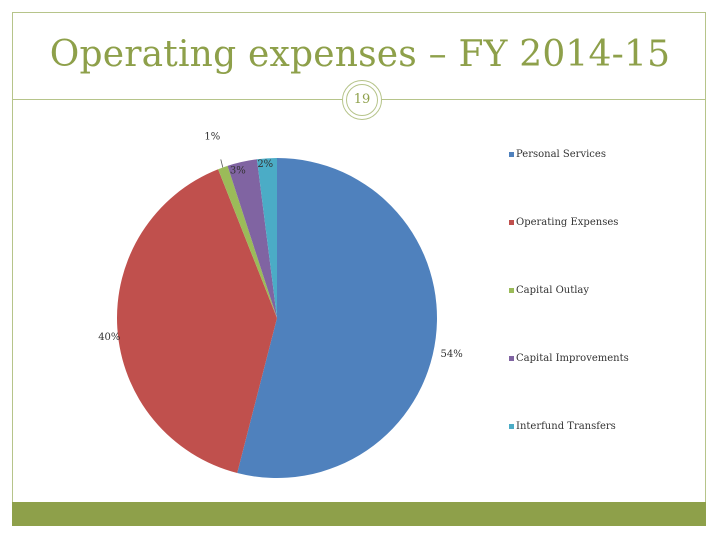 This screenshot has height=540, width=720. What do you see at coordinates (197, 321) in the screenshot?
I see `pie-slice-operating-expenses` at bounding box center [197, 321].